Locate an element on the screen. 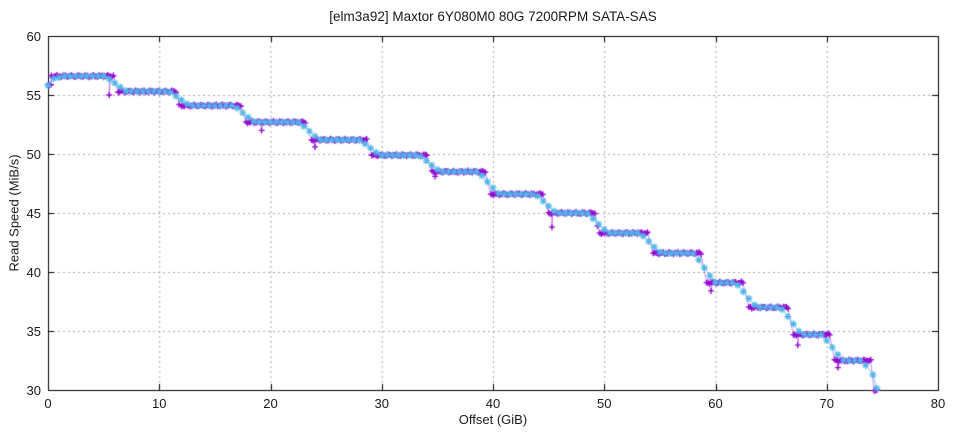 The height and width of the screenshot is (432, 960). x-tick-label: 10 is located at coordinates (159, 403).